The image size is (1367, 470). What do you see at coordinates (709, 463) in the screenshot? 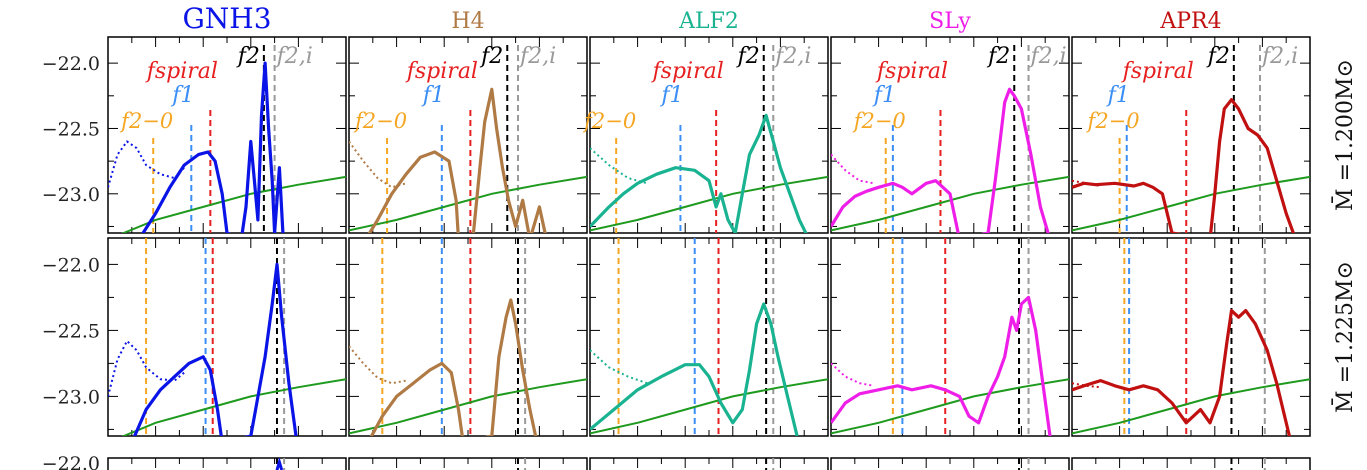
I see `panel-alf2-row3` at bounding box center [709, 463].